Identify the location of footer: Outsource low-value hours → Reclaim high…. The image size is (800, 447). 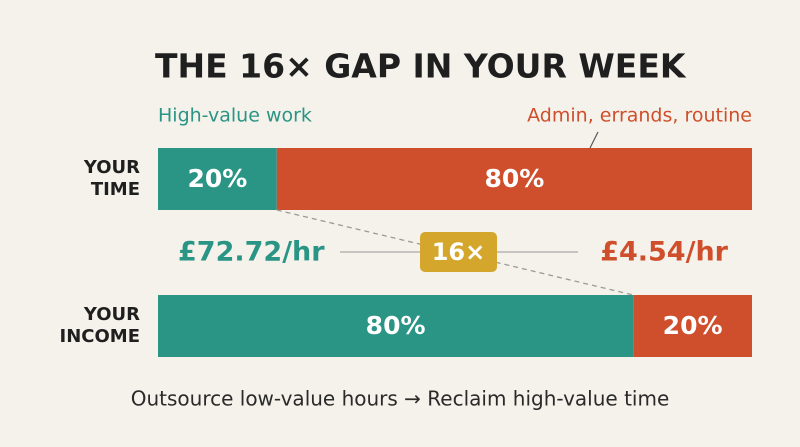
(400, 399).